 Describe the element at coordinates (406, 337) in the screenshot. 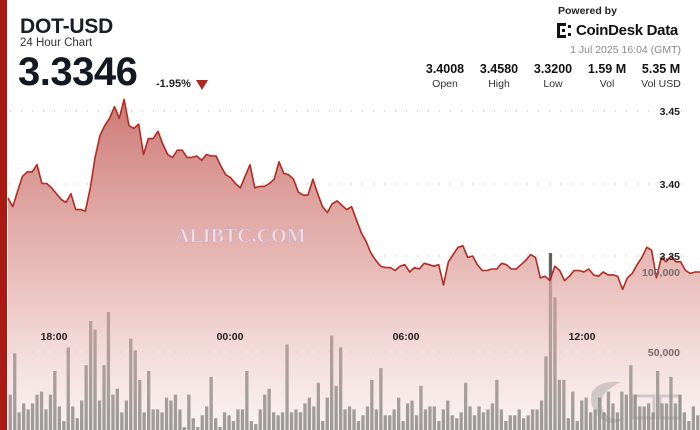

I see `svg-text: 06:00` at that location.